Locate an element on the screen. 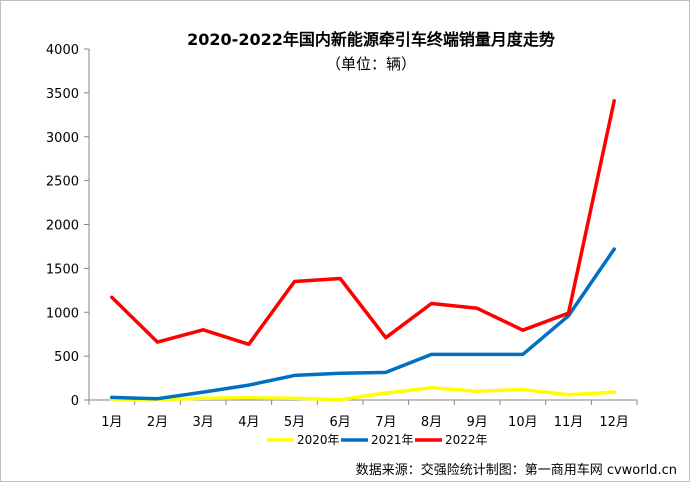  y-tick-label: 2000 is located at coordinates (62, 226).